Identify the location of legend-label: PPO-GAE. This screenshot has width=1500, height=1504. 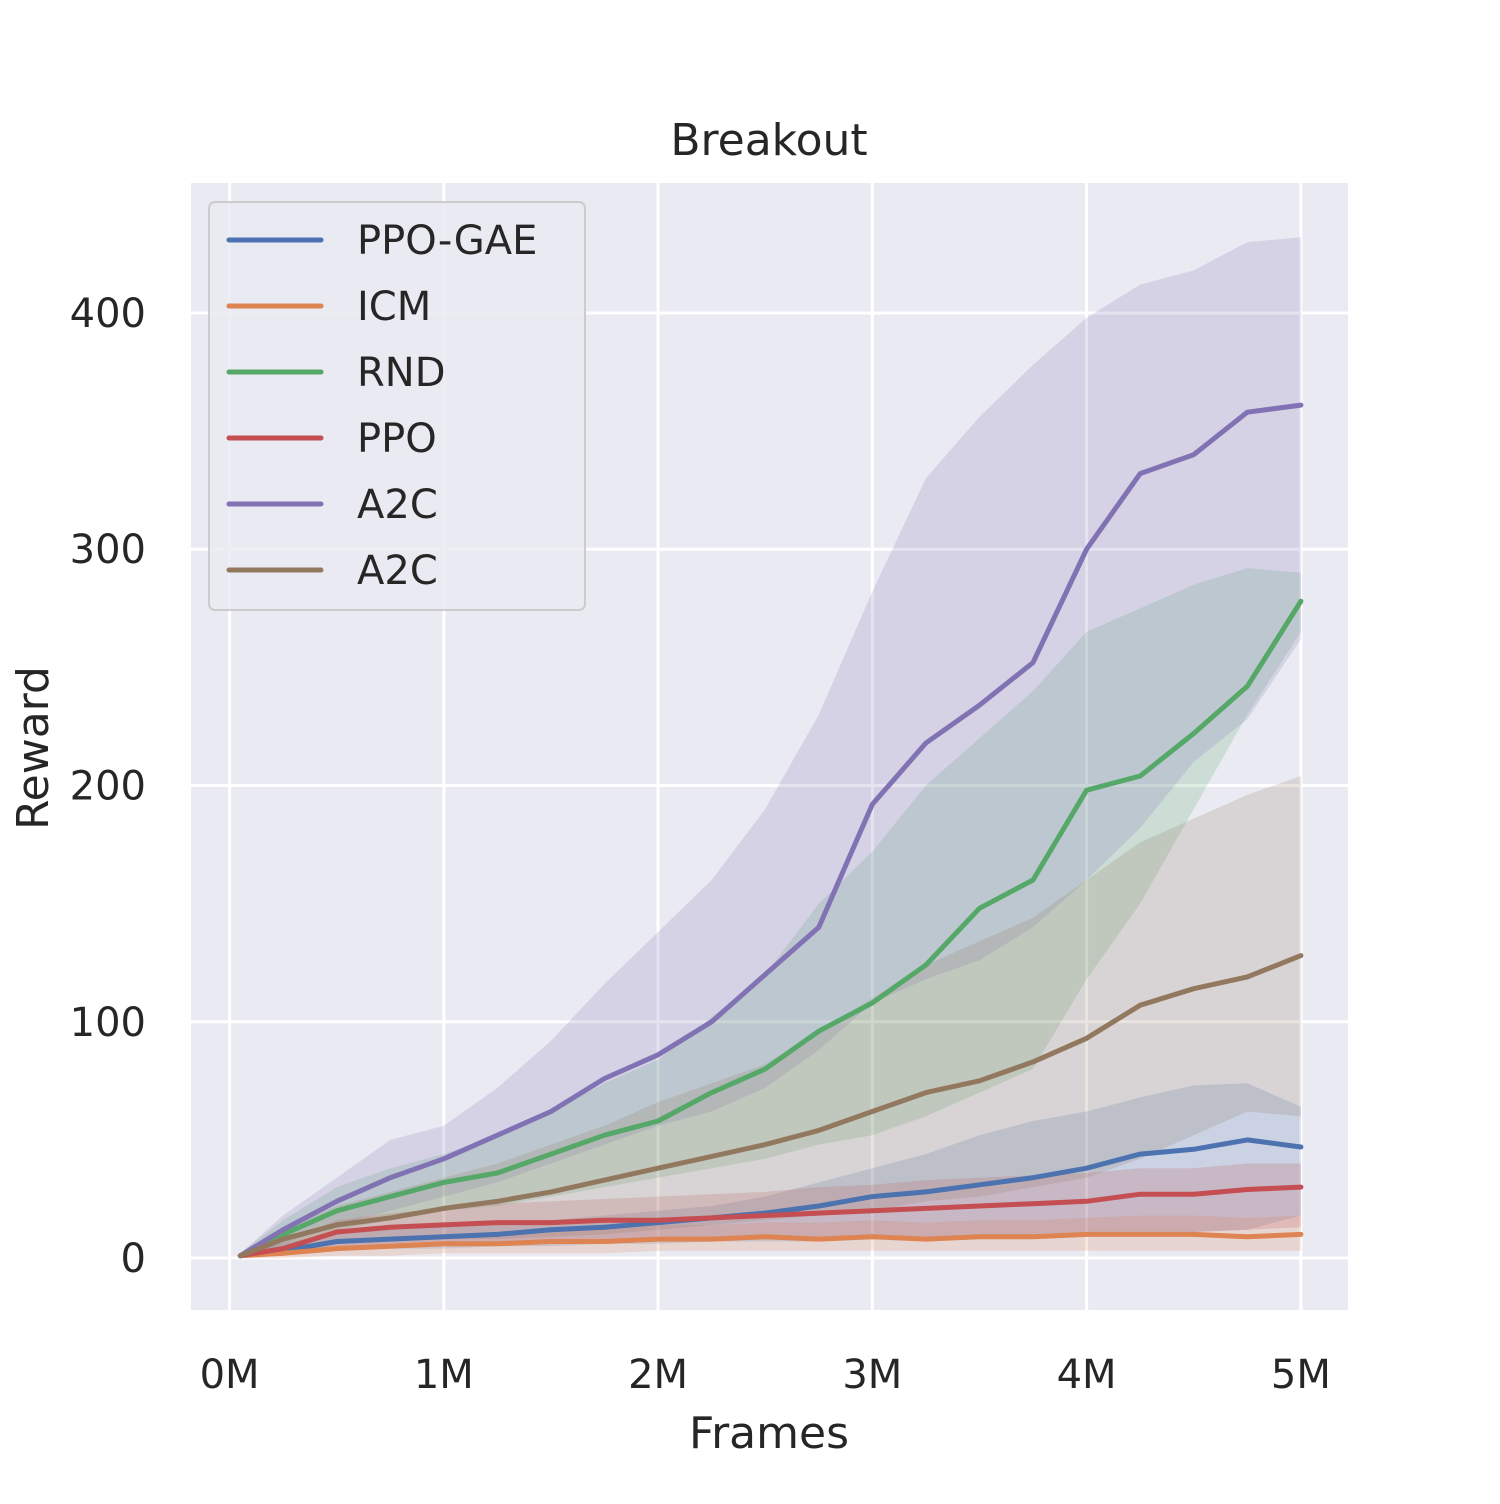
(447, 241).